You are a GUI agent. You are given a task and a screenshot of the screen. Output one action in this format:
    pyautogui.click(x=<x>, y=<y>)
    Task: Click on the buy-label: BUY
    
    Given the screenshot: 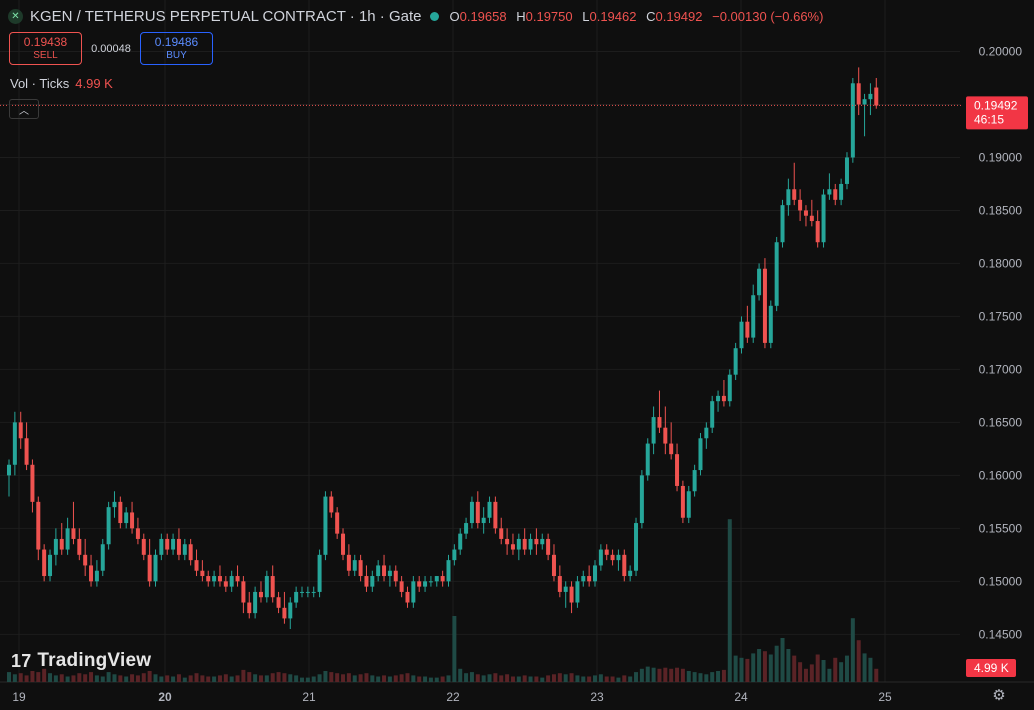 What is the action you would take?
    pyautogui.click(x=176, y=55)
    